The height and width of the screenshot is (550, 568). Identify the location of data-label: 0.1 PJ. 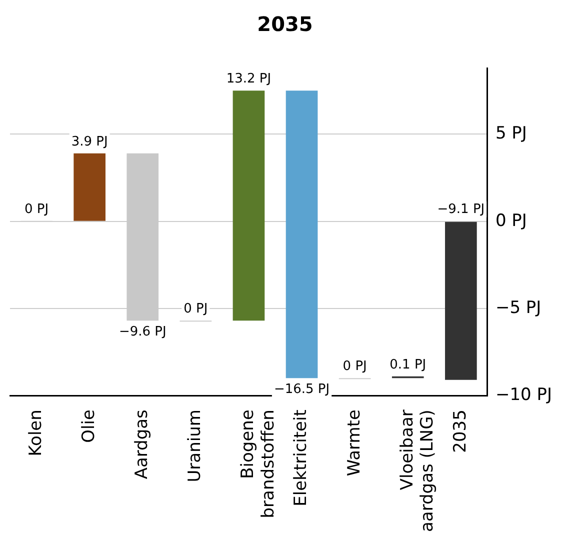
(408, 364).